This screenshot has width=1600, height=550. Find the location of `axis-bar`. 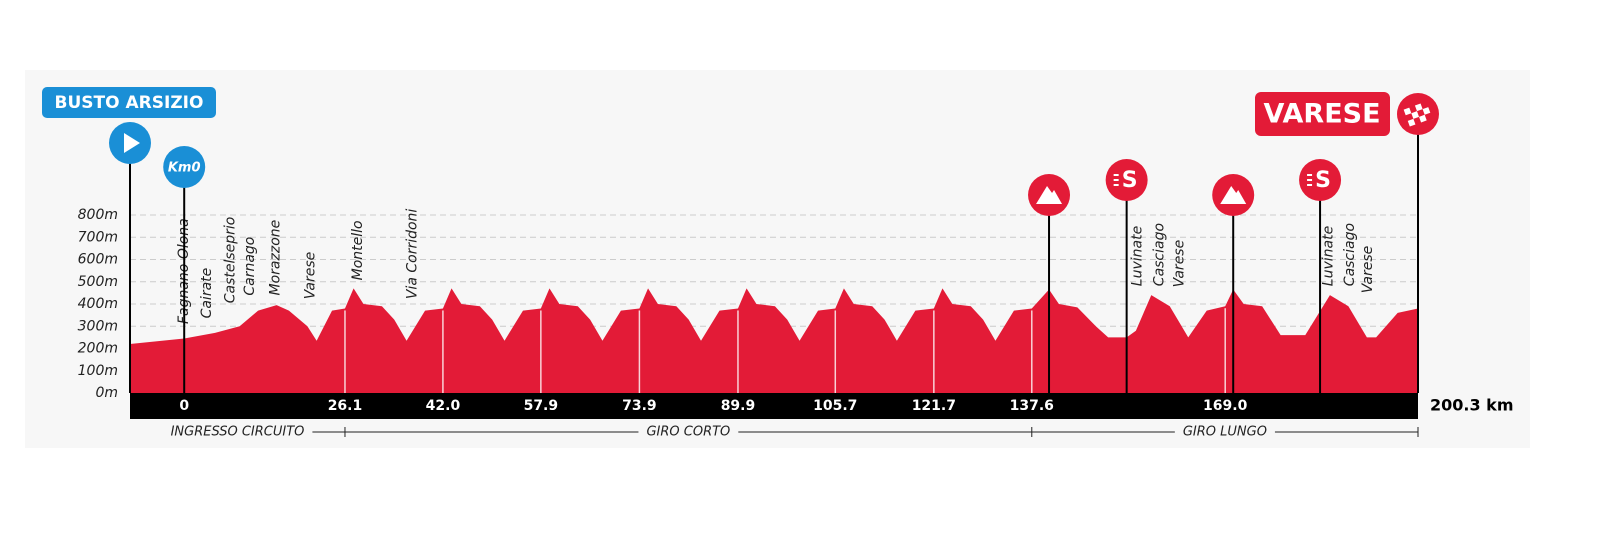

axis-bar is located at coordinates (774, 406).